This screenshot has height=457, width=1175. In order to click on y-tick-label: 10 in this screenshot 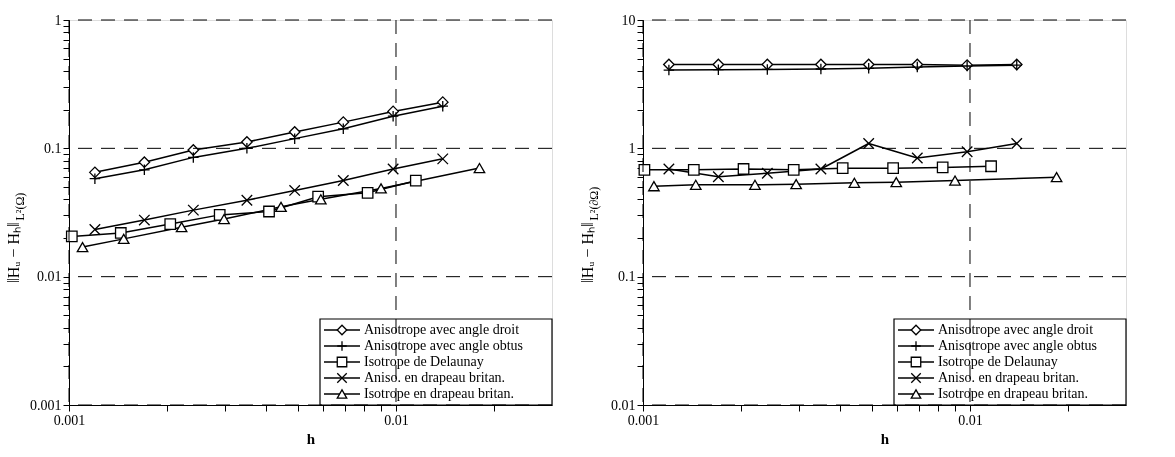, I will do `click(628, 20)`.